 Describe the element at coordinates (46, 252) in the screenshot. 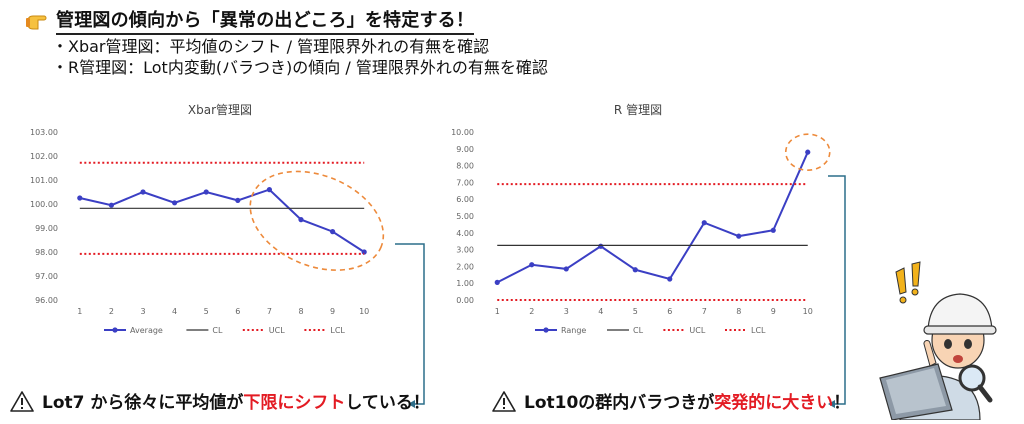

I see `y-tick-label: 98.00` at that location.